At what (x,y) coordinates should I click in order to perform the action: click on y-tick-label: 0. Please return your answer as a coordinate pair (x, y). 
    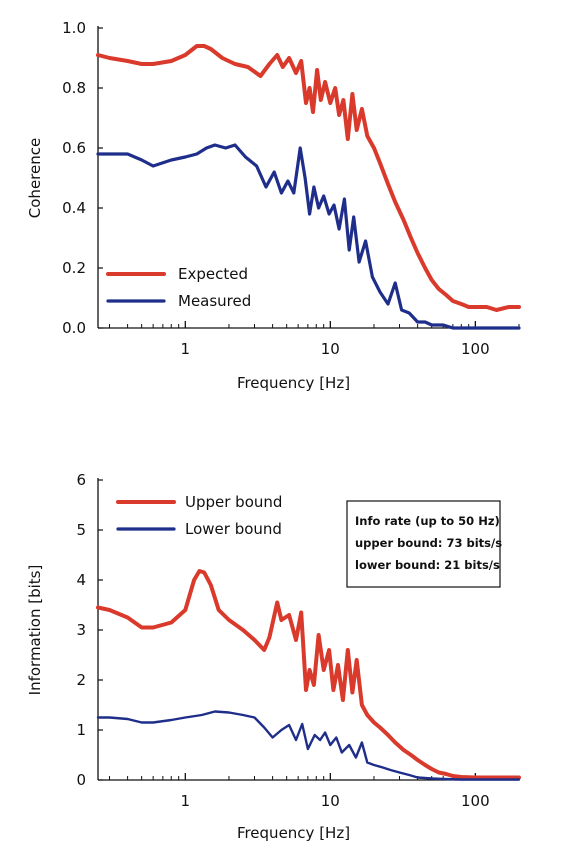
    Looking at the image, I should click on (81, 780).